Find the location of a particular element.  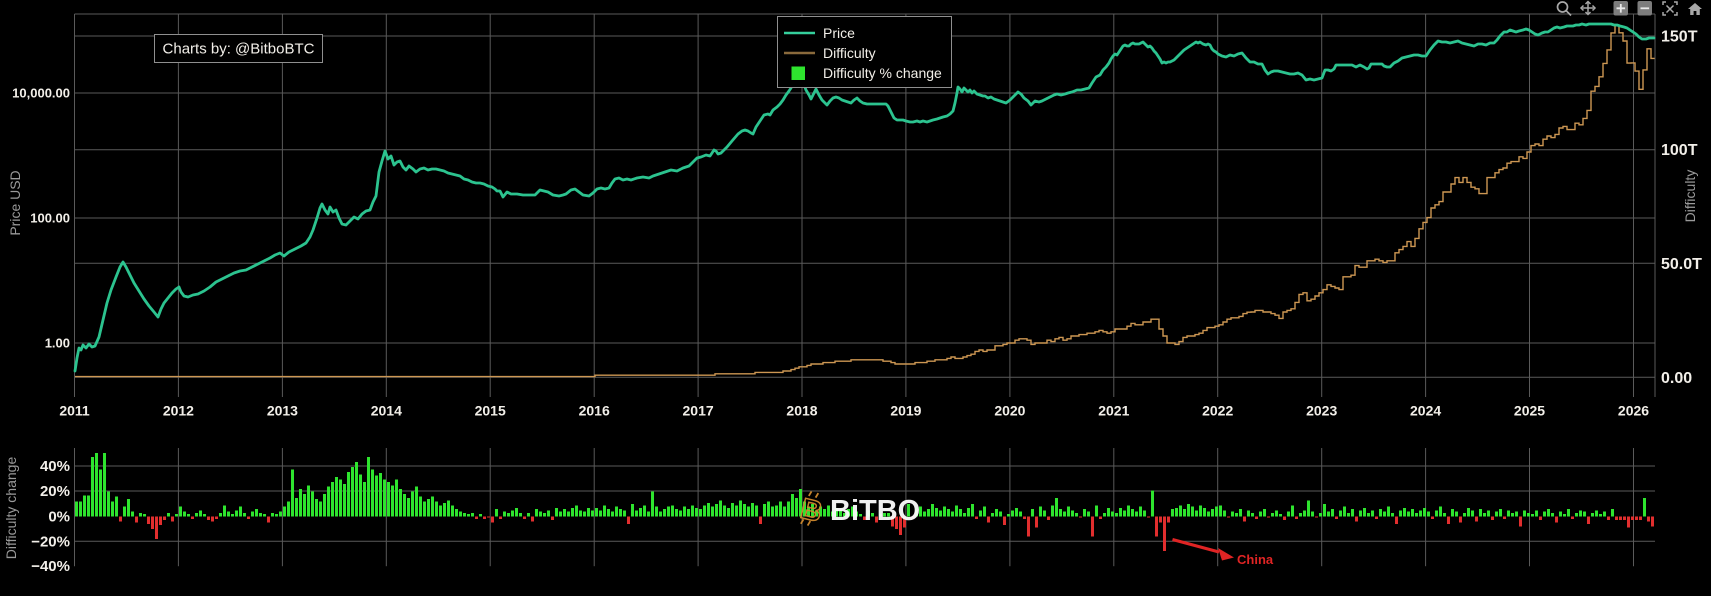

svg-text: Charts by: @BitboBTC is located at coordinates (239, 49).